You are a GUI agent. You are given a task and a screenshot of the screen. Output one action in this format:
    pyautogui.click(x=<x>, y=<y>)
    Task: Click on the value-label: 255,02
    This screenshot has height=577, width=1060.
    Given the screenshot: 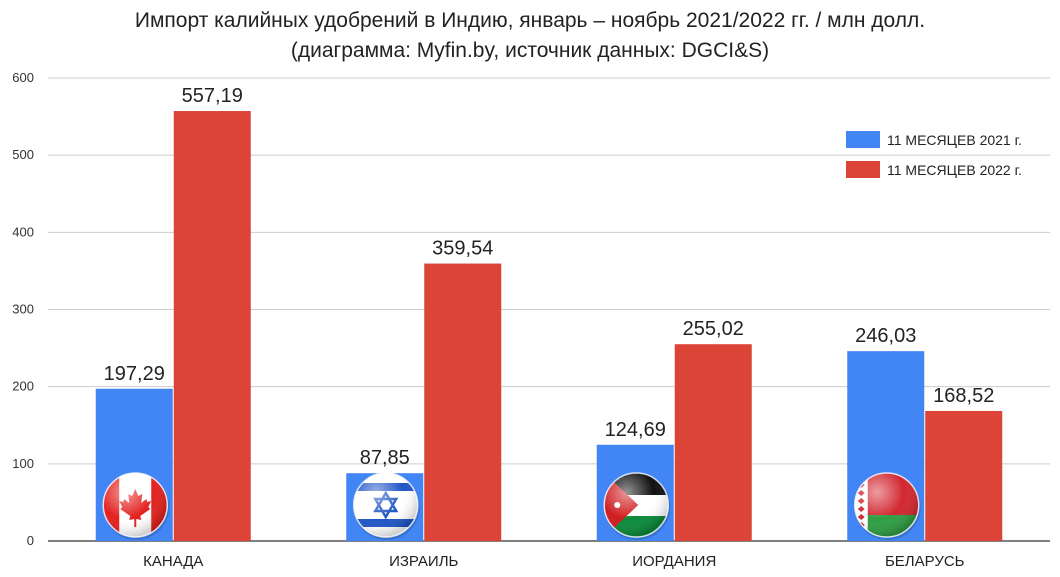 What is the action you would take?
    pyautogui.click(x=713, y=329)
    